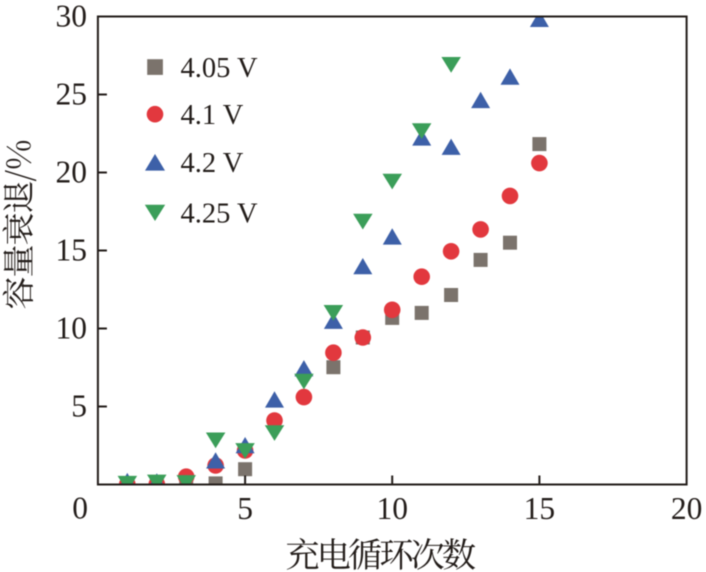 This screenshot has width=706, height=572. I want to click on svg-text: 4.2 V, so click(212, 163).